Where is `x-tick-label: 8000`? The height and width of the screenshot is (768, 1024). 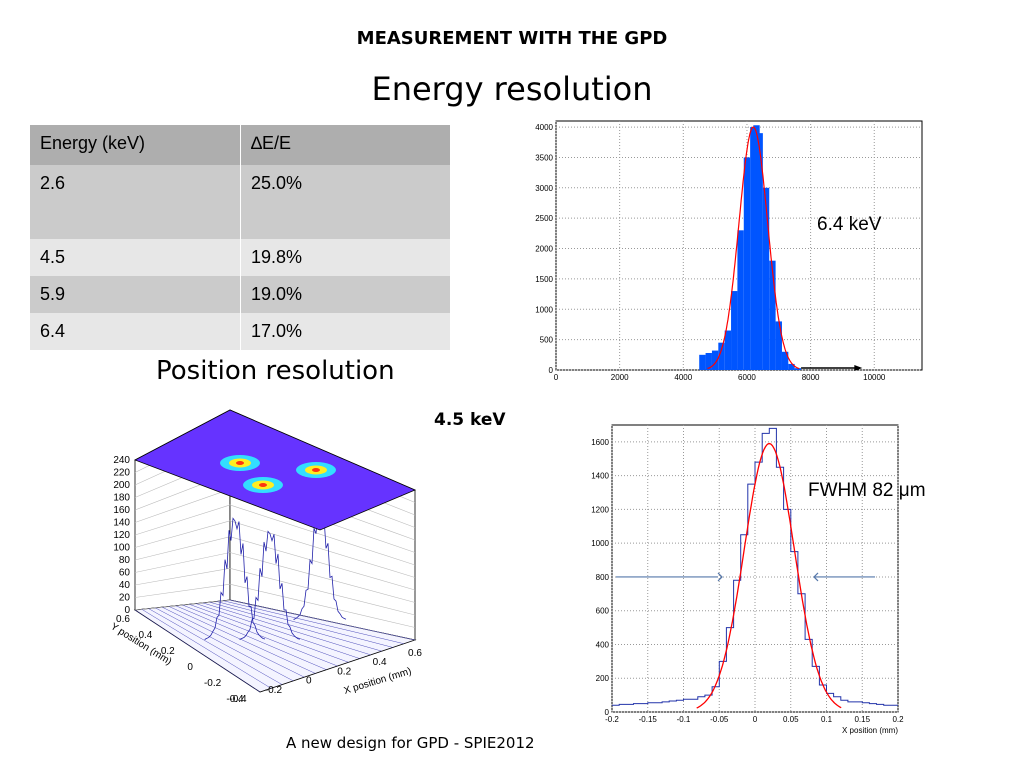
x-tick-label: 8000 is located at coordinates (811, 377).